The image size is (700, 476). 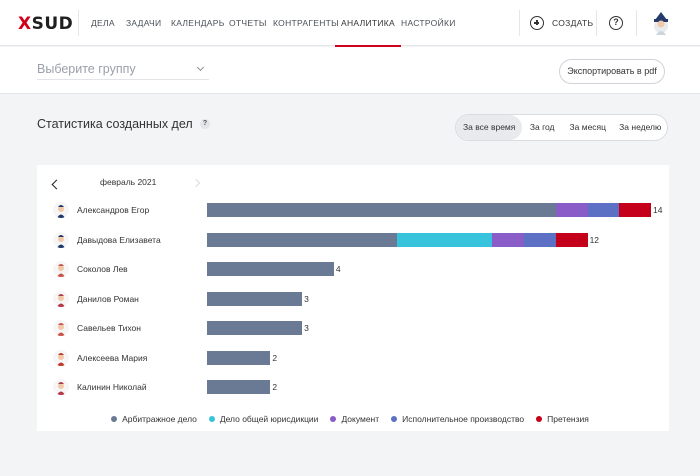 I want to click on nav-calendar: КАЛЕНДАРЬ, so click(x=198, y=23).